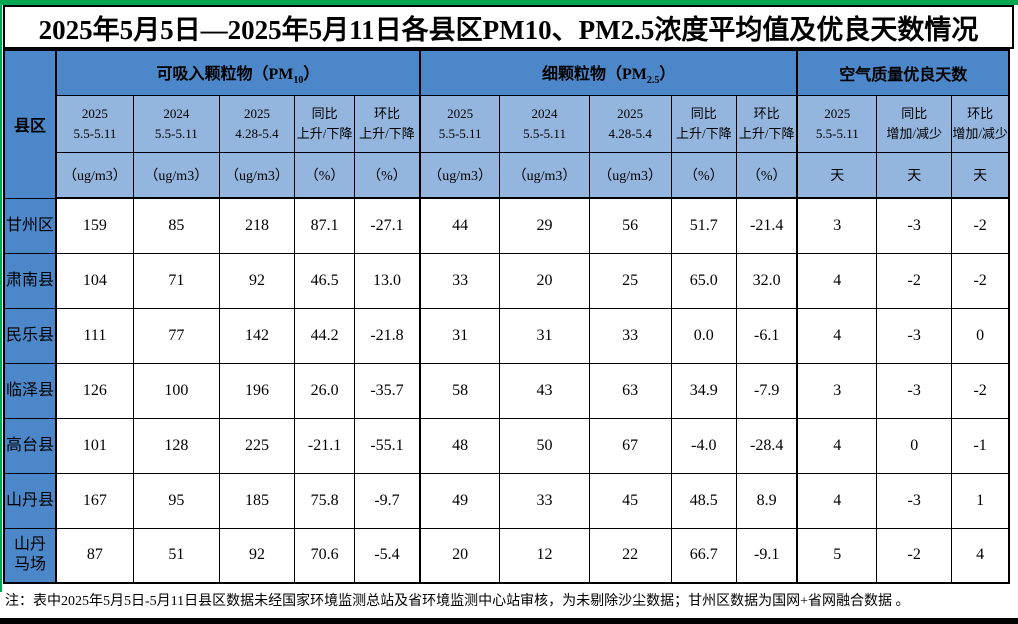 The height and width of the screenshot is (624, 1018). Describe the element at coordinates (30, 390) in the screenshot. I see `county-name: 临泽县` at that location.